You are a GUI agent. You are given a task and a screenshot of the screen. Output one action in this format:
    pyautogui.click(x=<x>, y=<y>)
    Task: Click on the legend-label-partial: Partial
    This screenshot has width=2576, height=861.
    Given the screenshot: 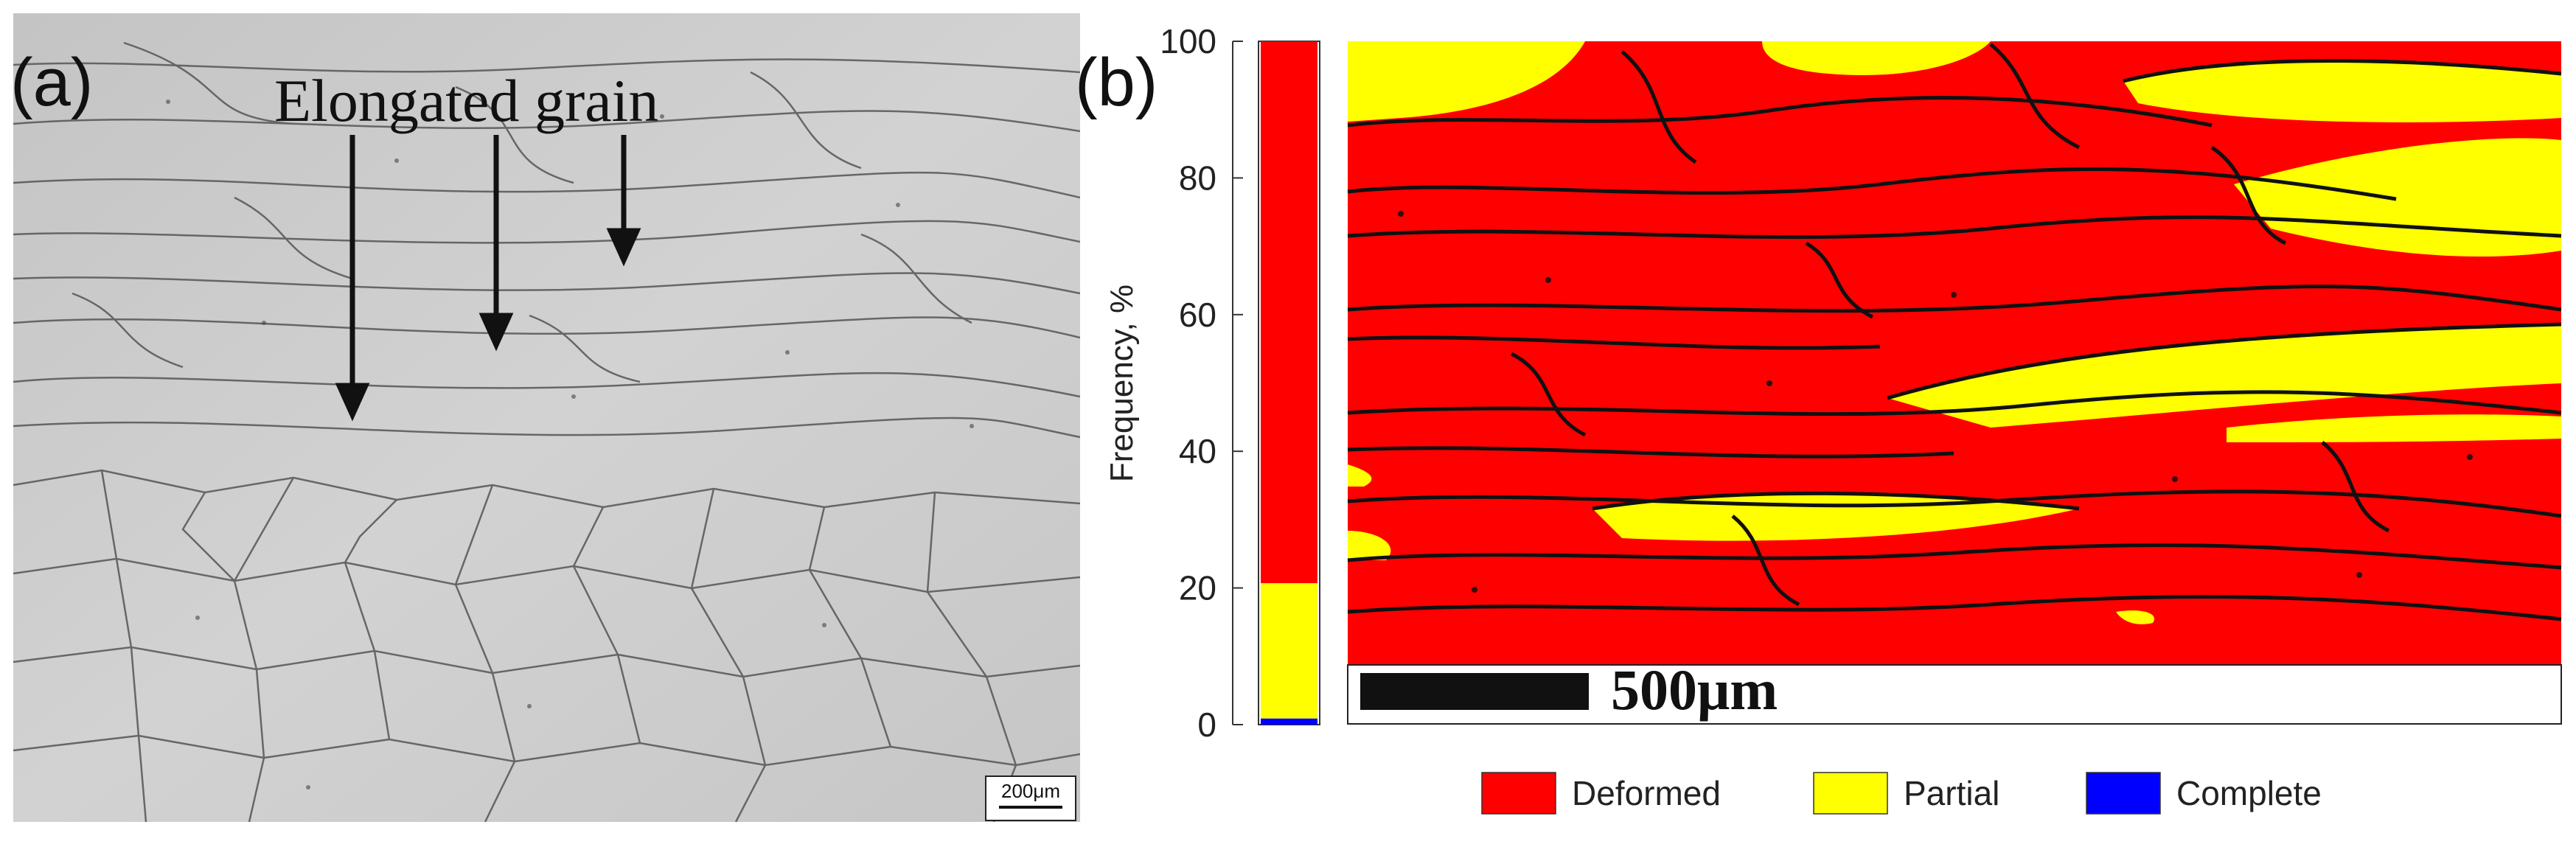 What is the action you would take?
    pyautogui.click(x=1951, y=793)
    